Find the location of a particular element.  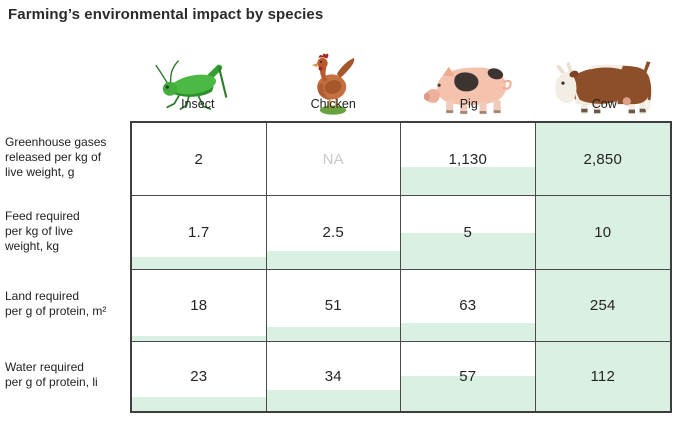

column-header-cow is located at coordinates (605, 73).